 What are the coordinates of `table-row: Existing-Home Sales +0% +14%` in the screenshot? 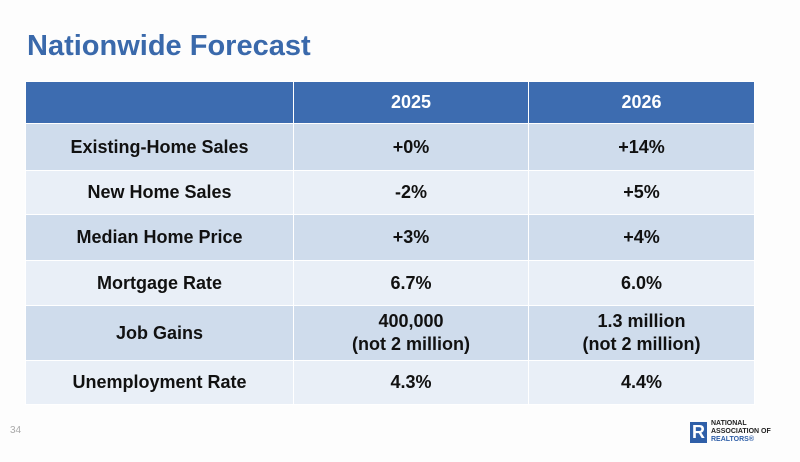 It's located at (390, 147).